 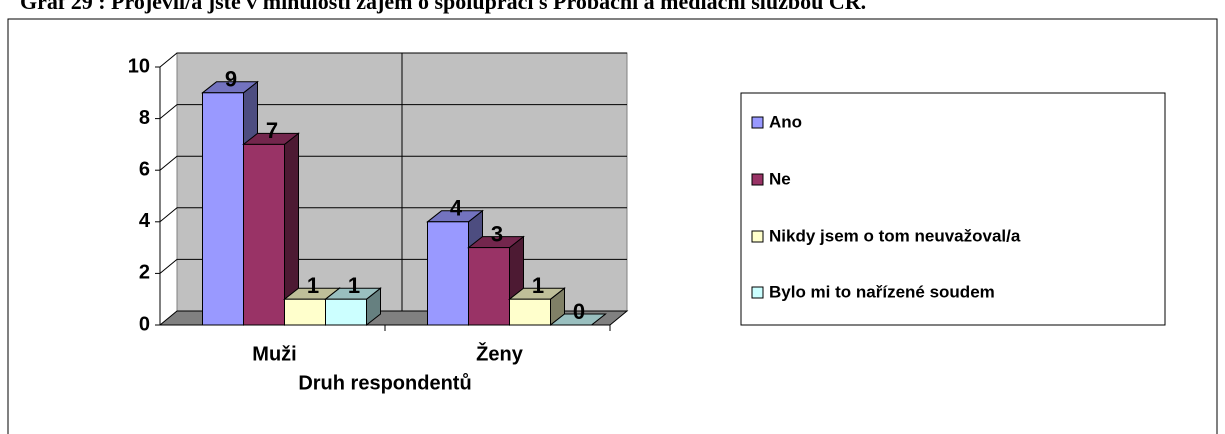 I want to click on x-axis-title: Druh respondentů, so click(x=384, y=383).